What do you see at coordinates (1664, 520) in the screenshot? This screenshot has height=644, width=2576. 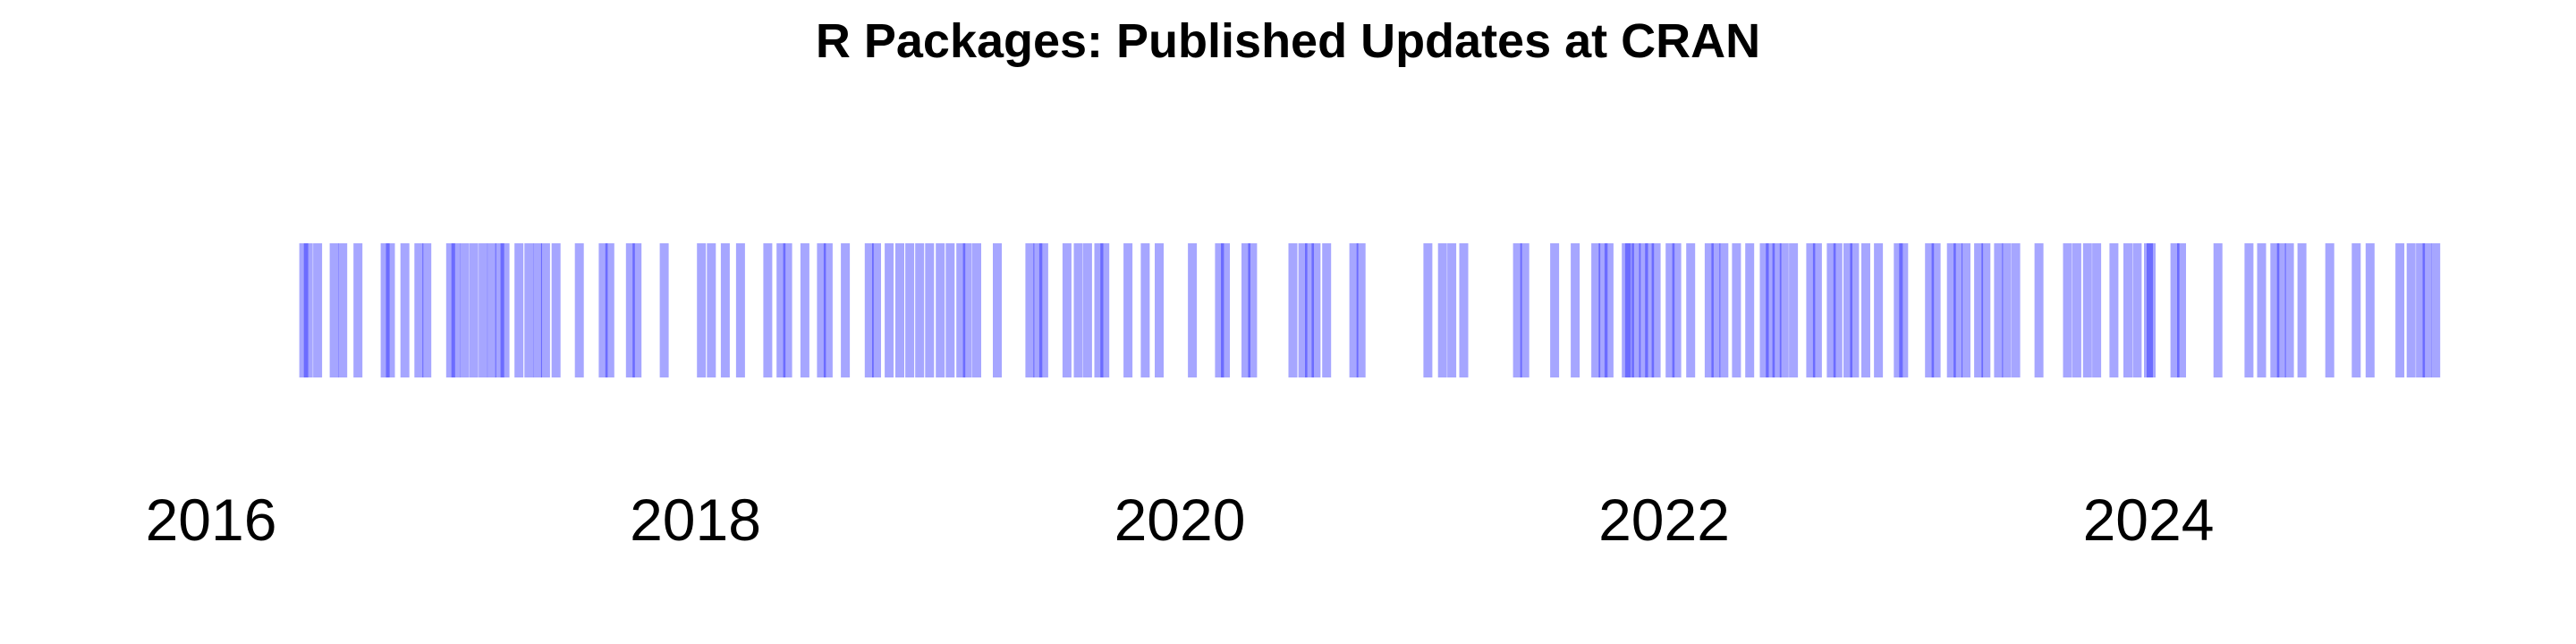 I see `x-tick-label: 2022` at bounding box center [1664, 520].